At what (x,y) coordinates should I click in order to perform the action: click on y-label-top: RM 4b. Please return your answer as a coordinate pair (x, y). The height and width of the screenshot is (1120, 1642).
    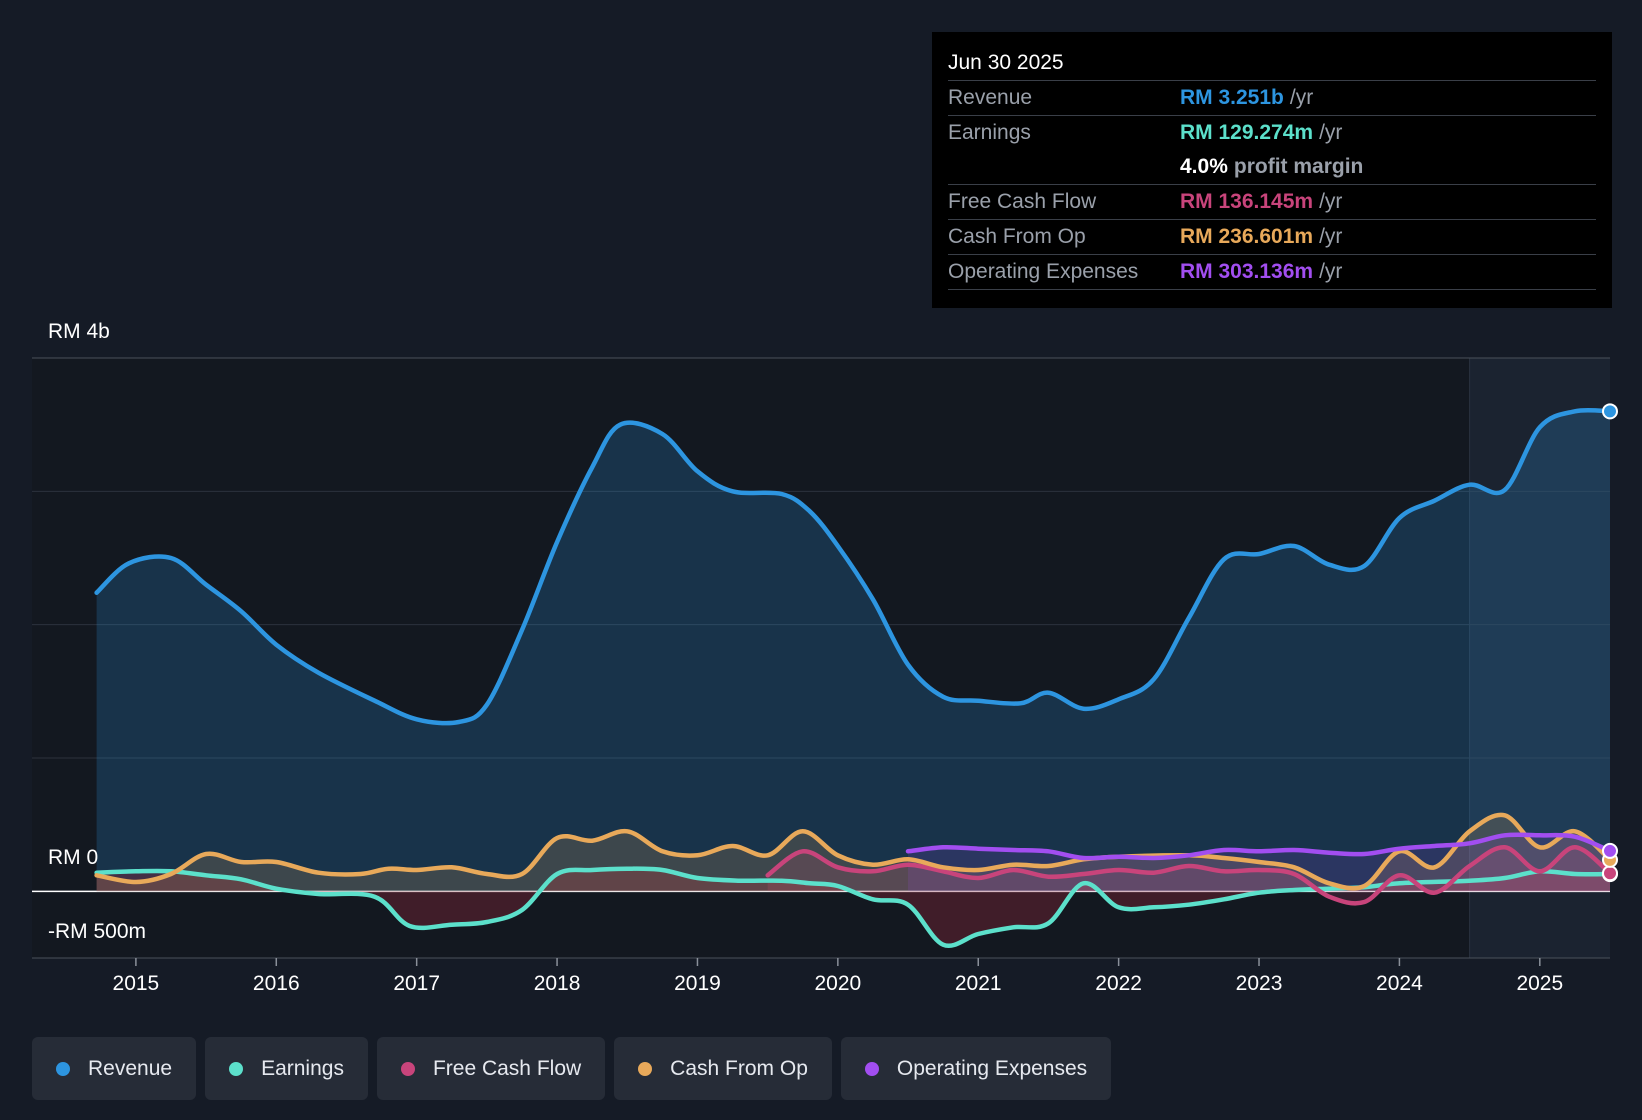
    Looking at the image, I should click on (79, 331).